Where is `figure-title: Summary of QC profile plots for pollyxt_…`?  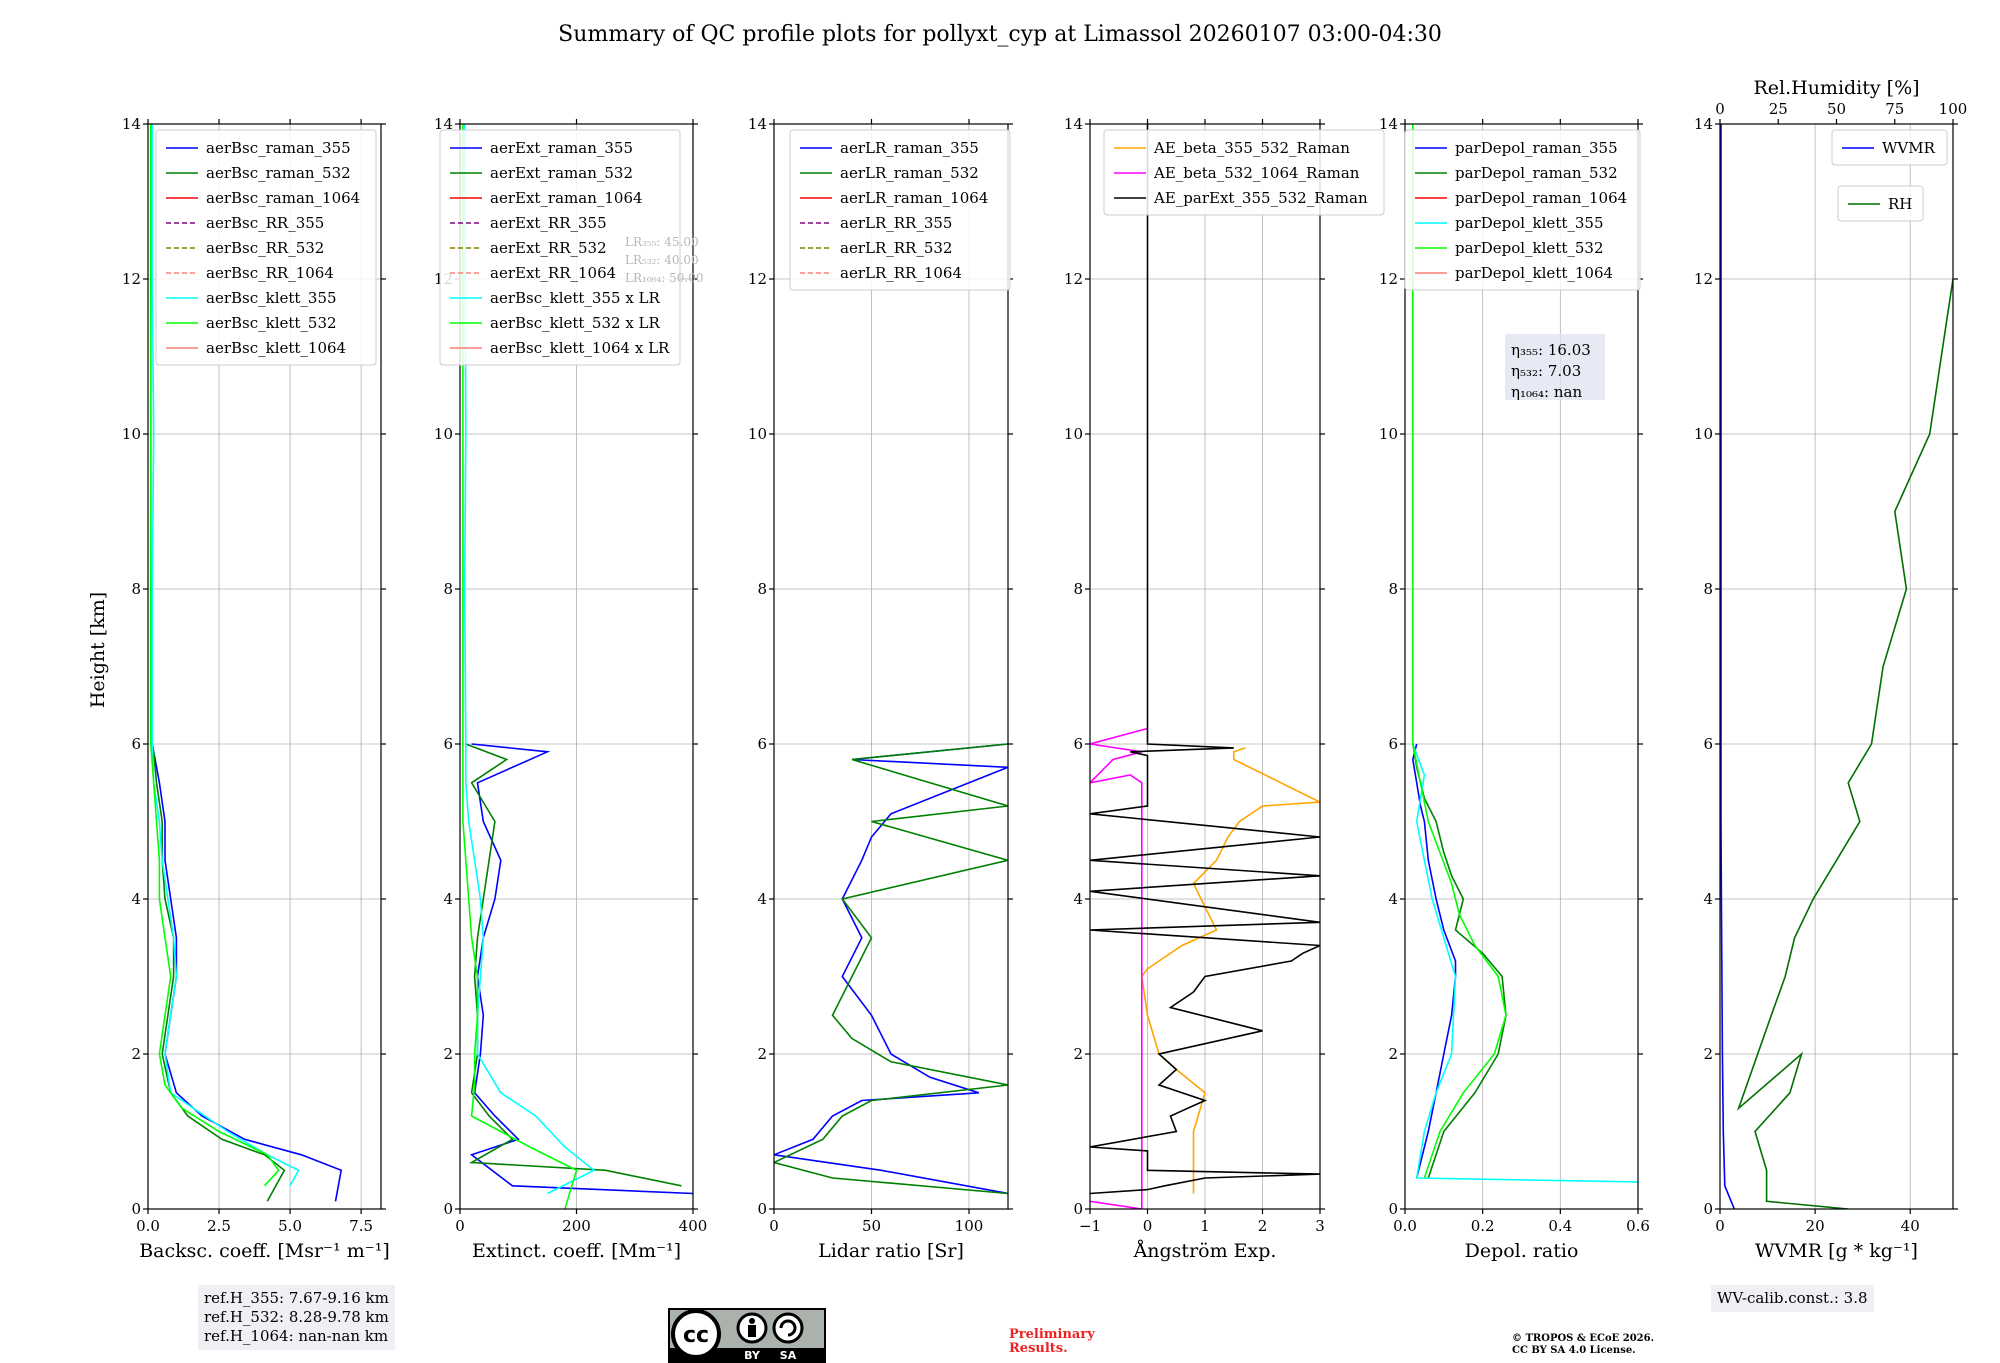
figure-title: Summary of QC profile plots for pollyxt_… is located at coordinates (1000, 34).